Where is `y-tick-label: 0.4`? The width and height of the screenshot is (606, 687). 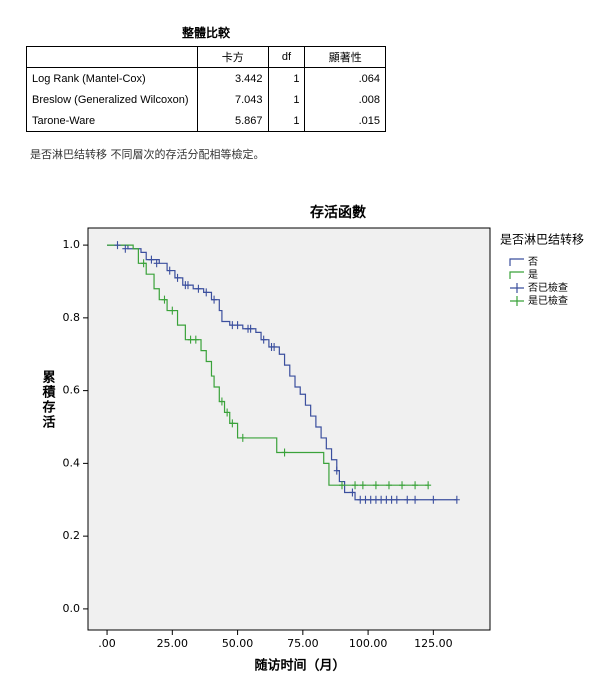 y-tick-label: 0.4 is located at coordinates (72, 462).